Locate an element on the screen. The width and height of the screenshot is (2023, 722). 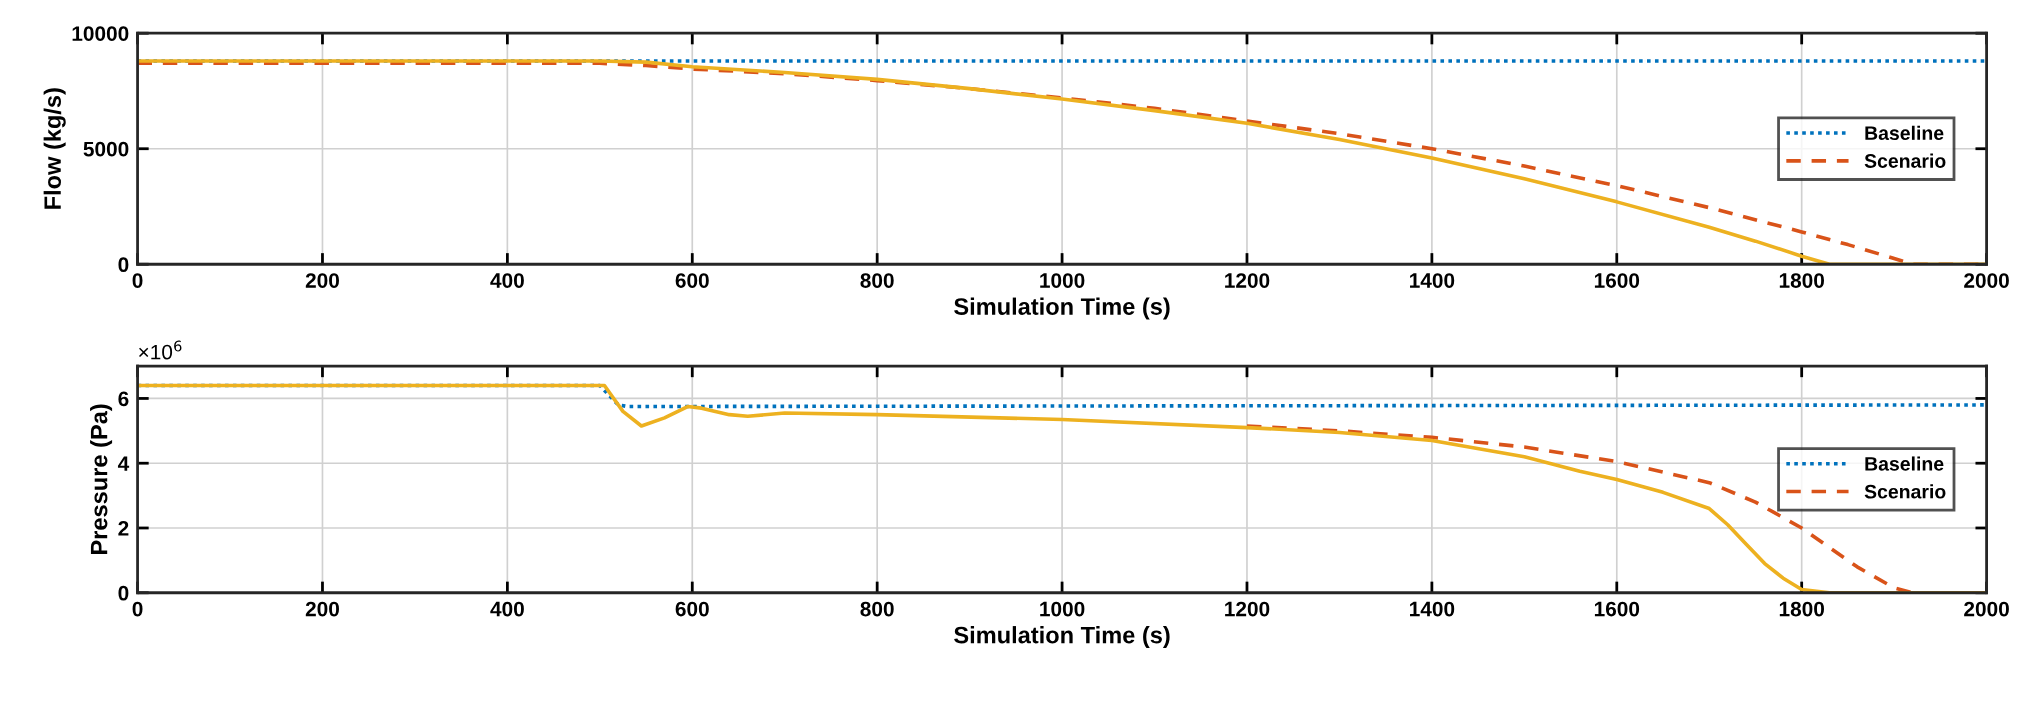
text: ×10$^{6}$ is located at coordinates (160, 350).